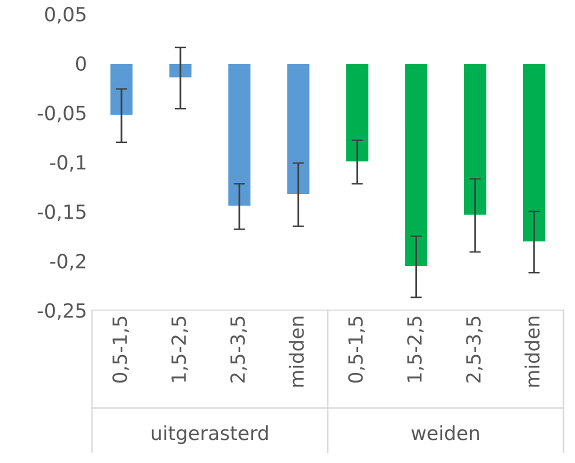  I want to click on y-tick-label: 0, so click(81, 63).